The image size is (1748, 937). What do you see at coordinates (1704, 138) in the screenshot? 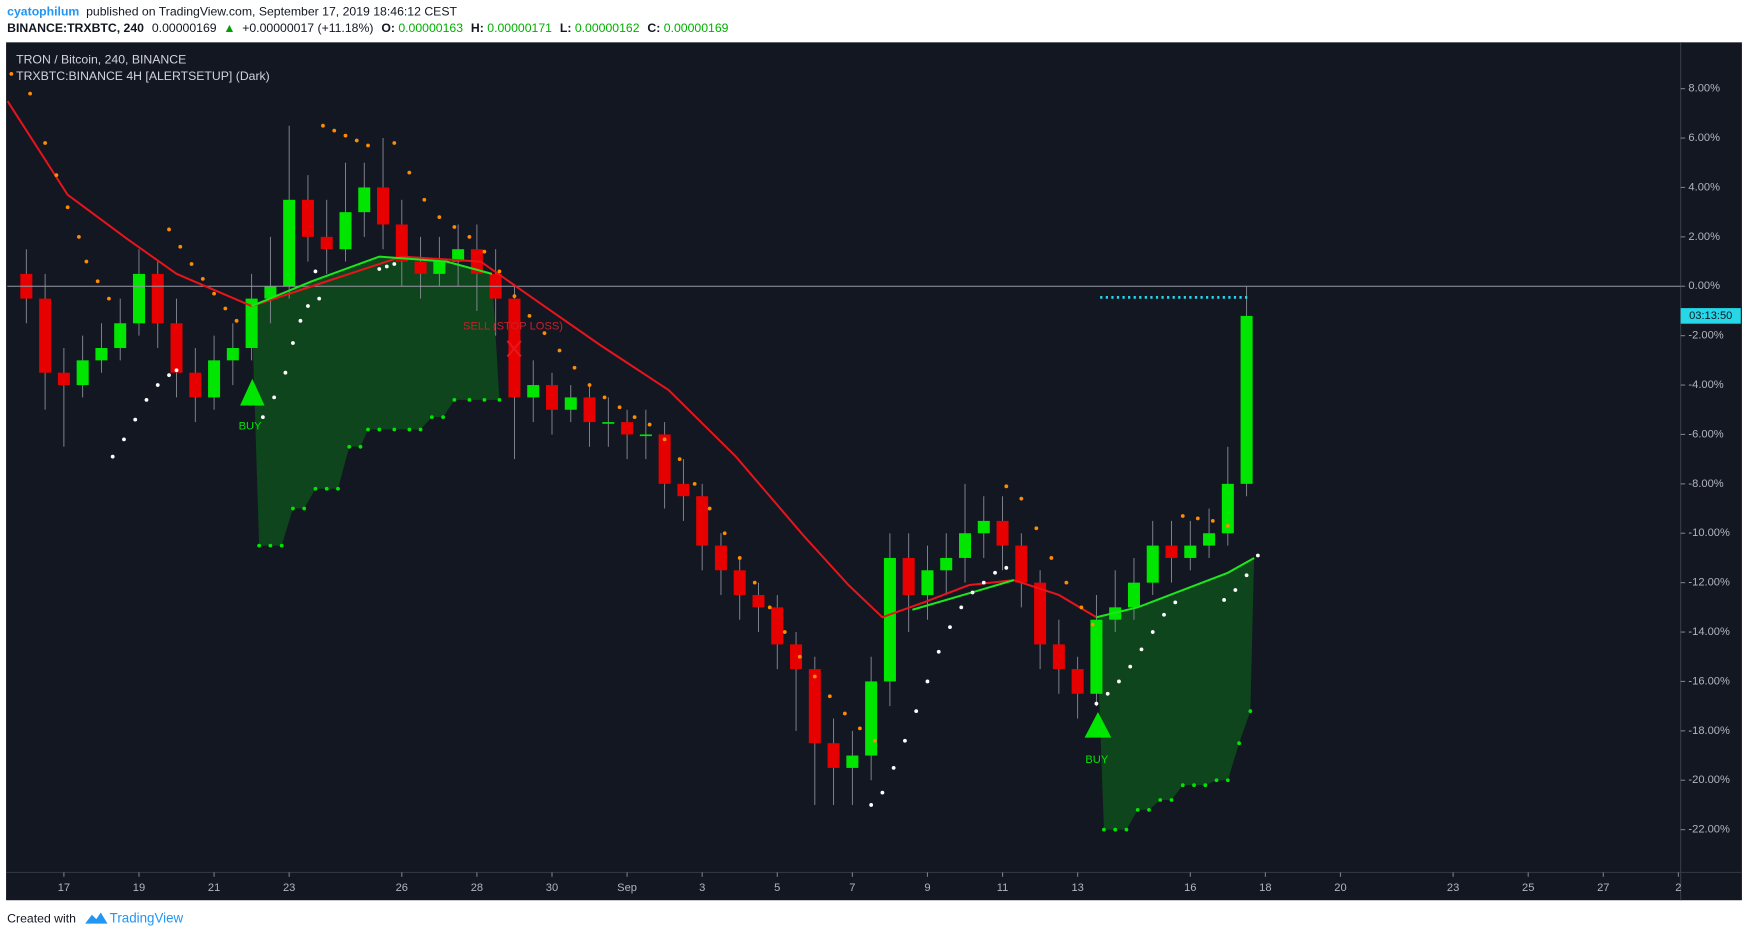
I see `y-tick-label: 6.00%` at bounding box center [1704, 138].